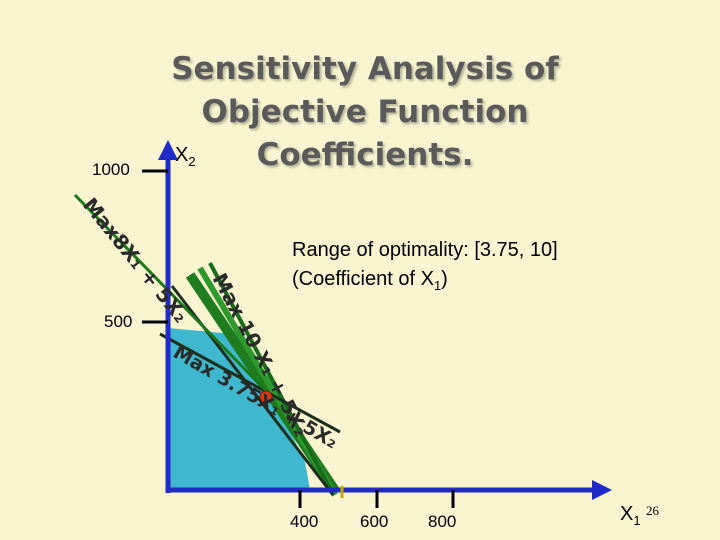  What do you see at coordinates (118, 321) in the screenshot?
I see `y-tick-label-500: 500` at bounding box center [118, 321].